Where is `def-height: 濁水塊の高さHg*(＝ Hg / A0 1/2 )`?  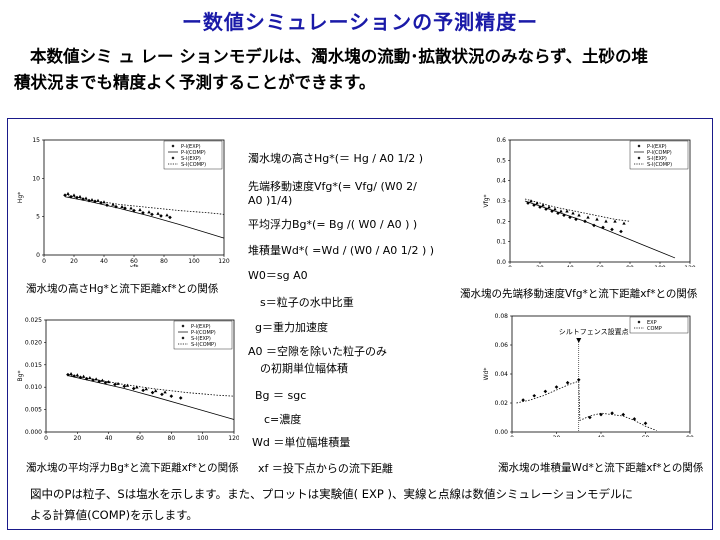
def-height: 濁水塊の高さHg*(＝ Hg / A0 1/2 ) is located at coordinates (336, 158).